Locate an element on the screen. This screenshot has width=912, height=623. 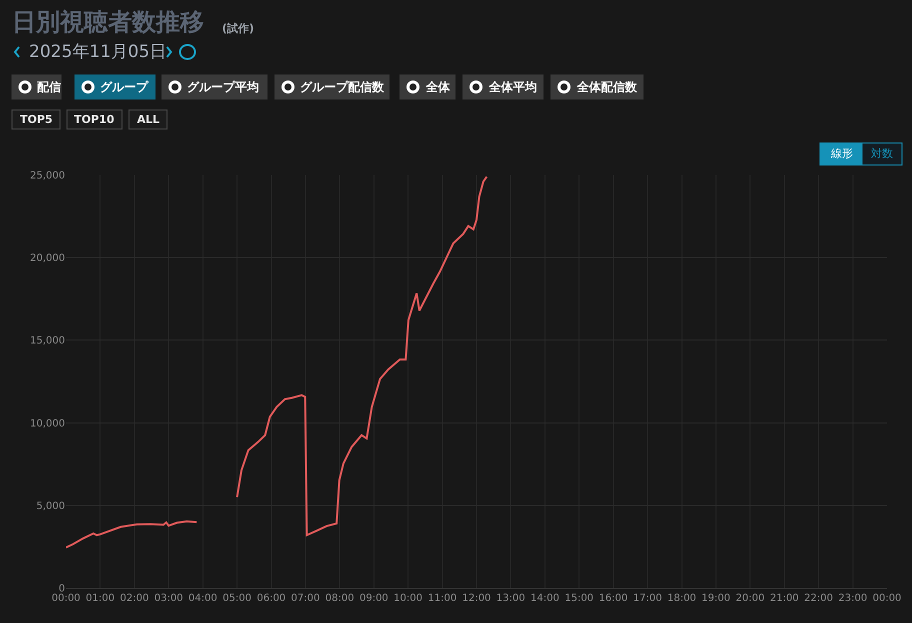
y-tick-label: 25,000 is located at coordinates (47, 176).